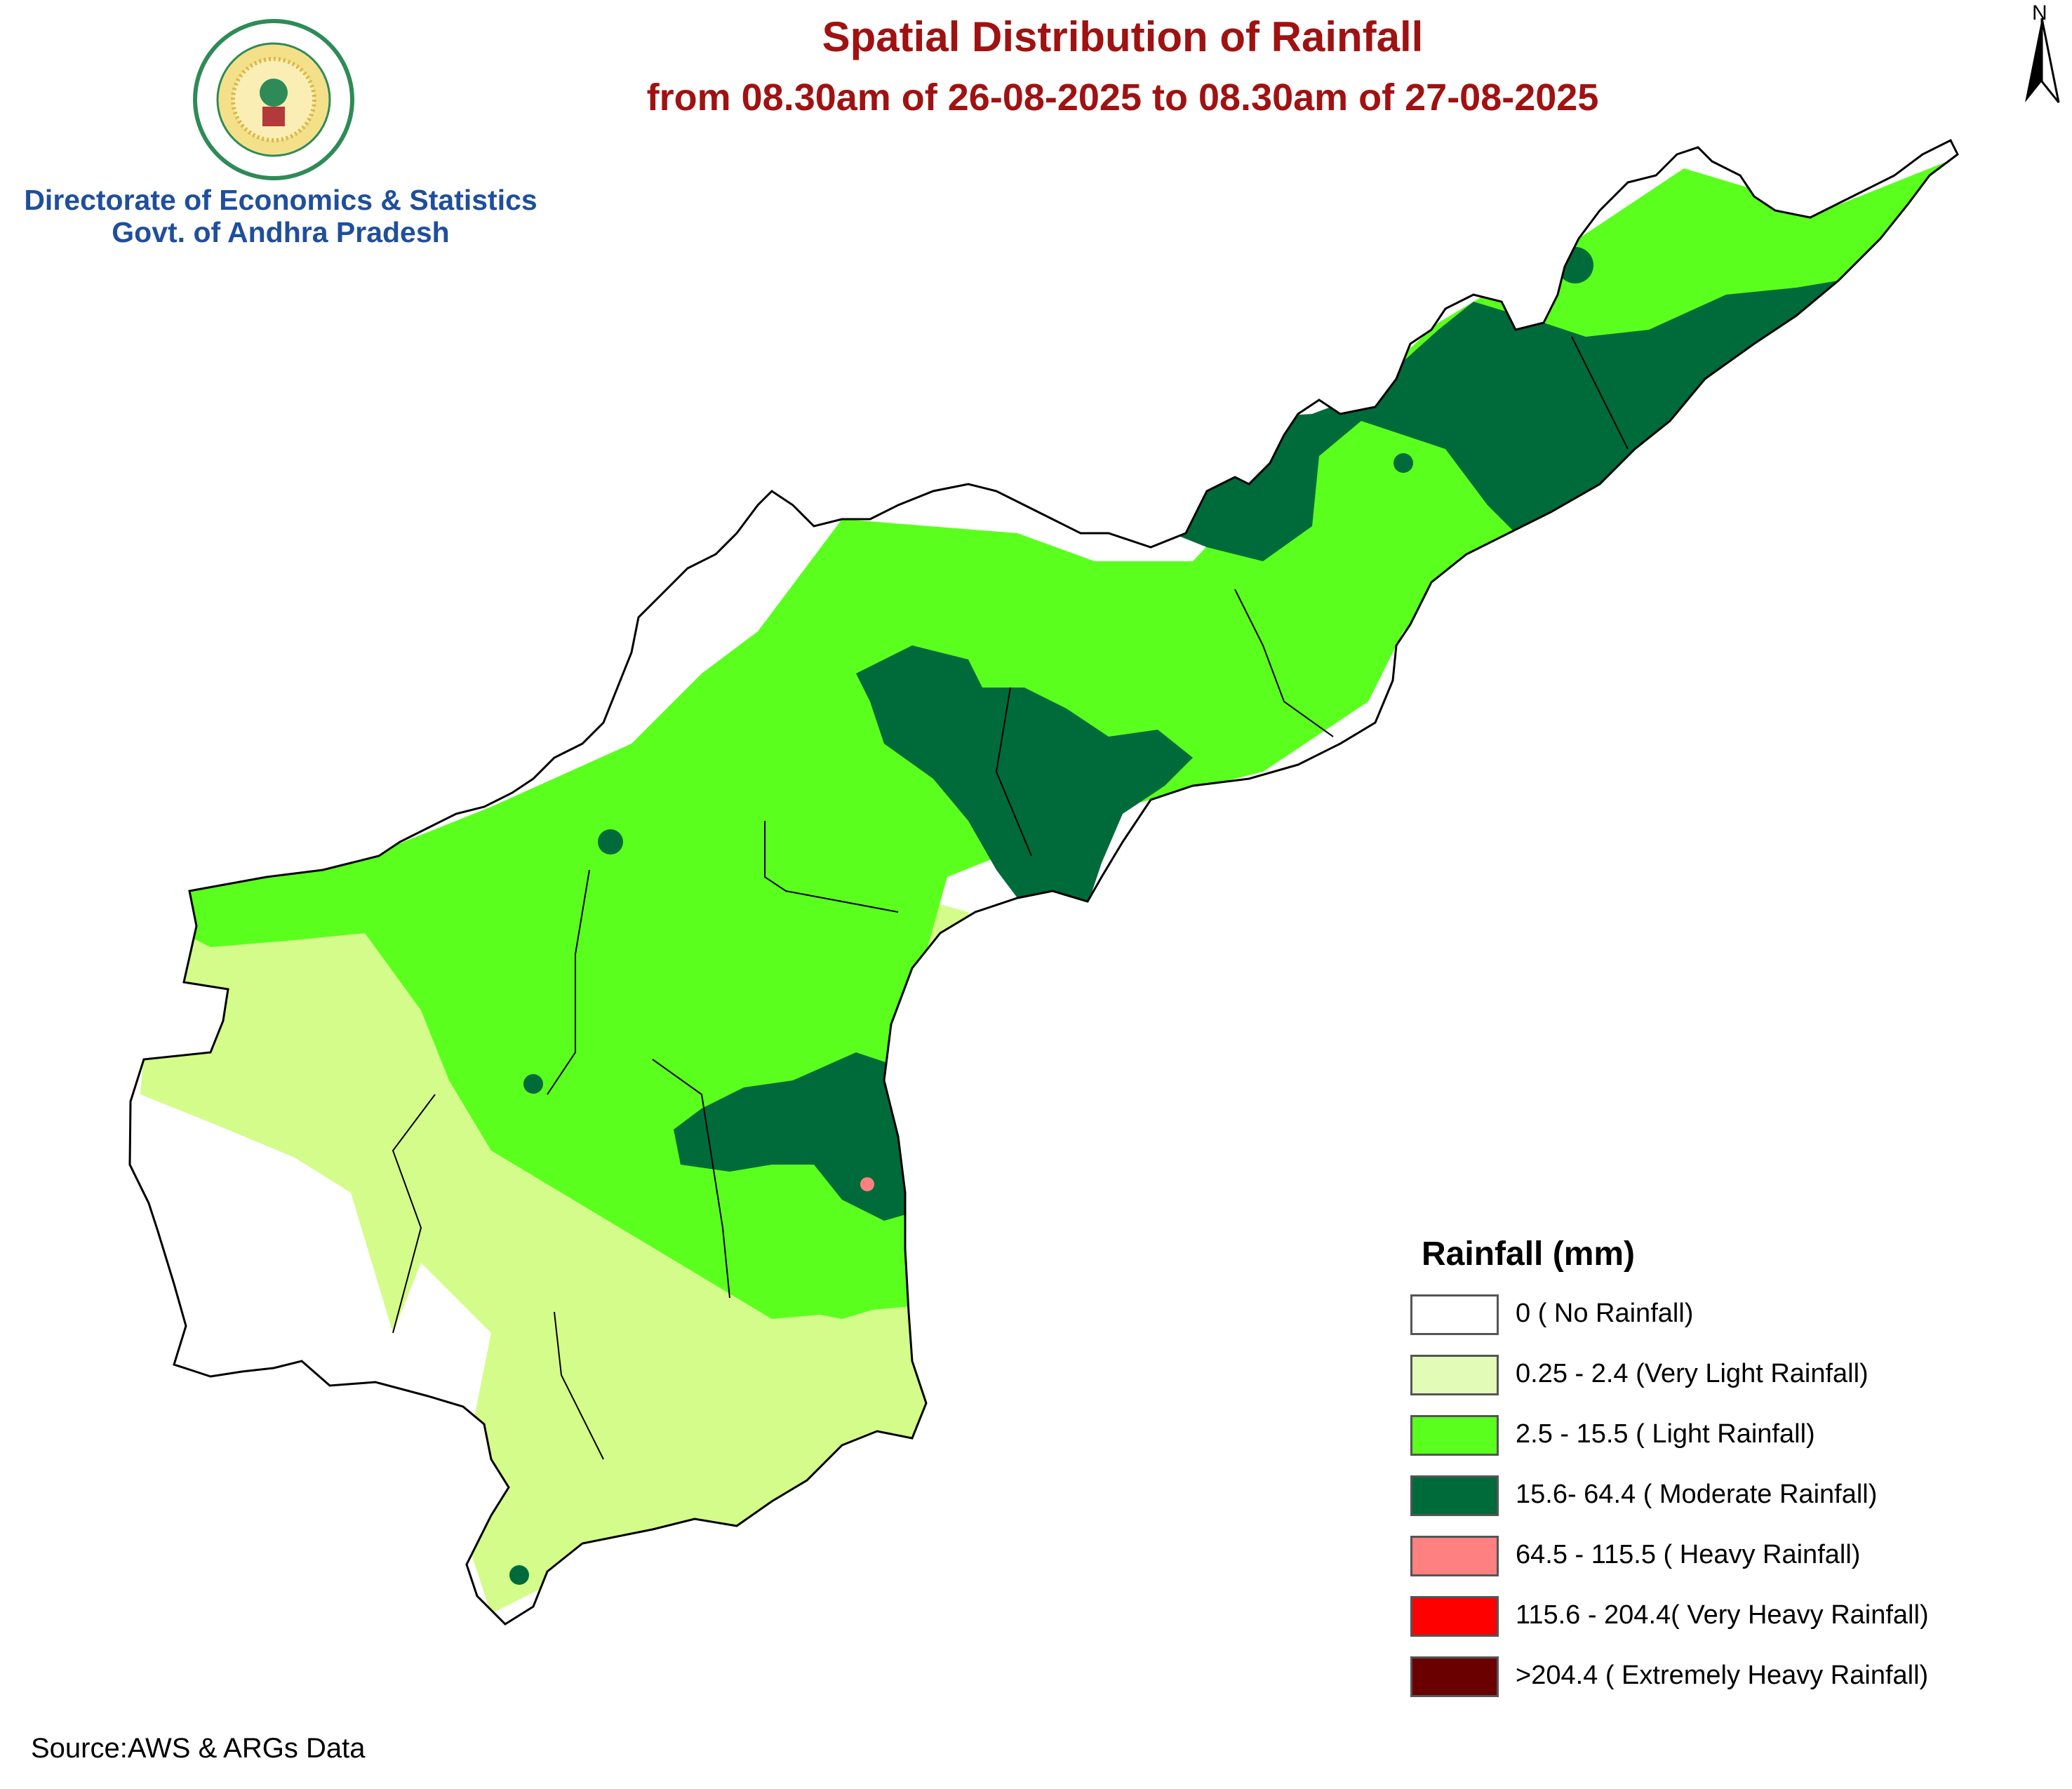  Describe the element at coordinates (273, 99) in the screenshot. I see `government-emblem-seal` at that location.